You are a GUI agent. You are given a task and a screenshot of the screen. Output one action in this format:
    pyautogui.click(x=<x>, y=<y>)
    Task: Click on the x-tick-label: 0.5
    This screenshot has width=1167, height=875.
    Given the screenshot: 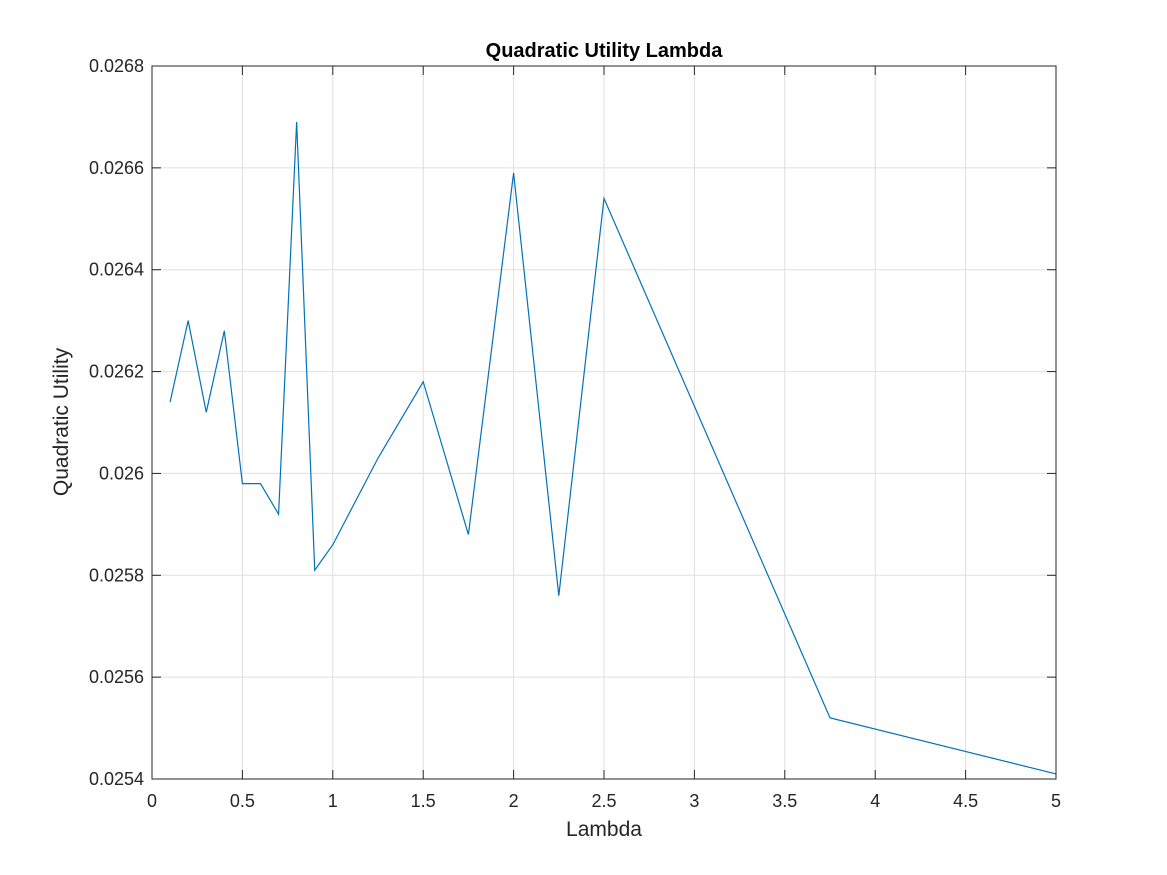 What is the action you would take?
    pyautogui.click(x=242, y=801)
    